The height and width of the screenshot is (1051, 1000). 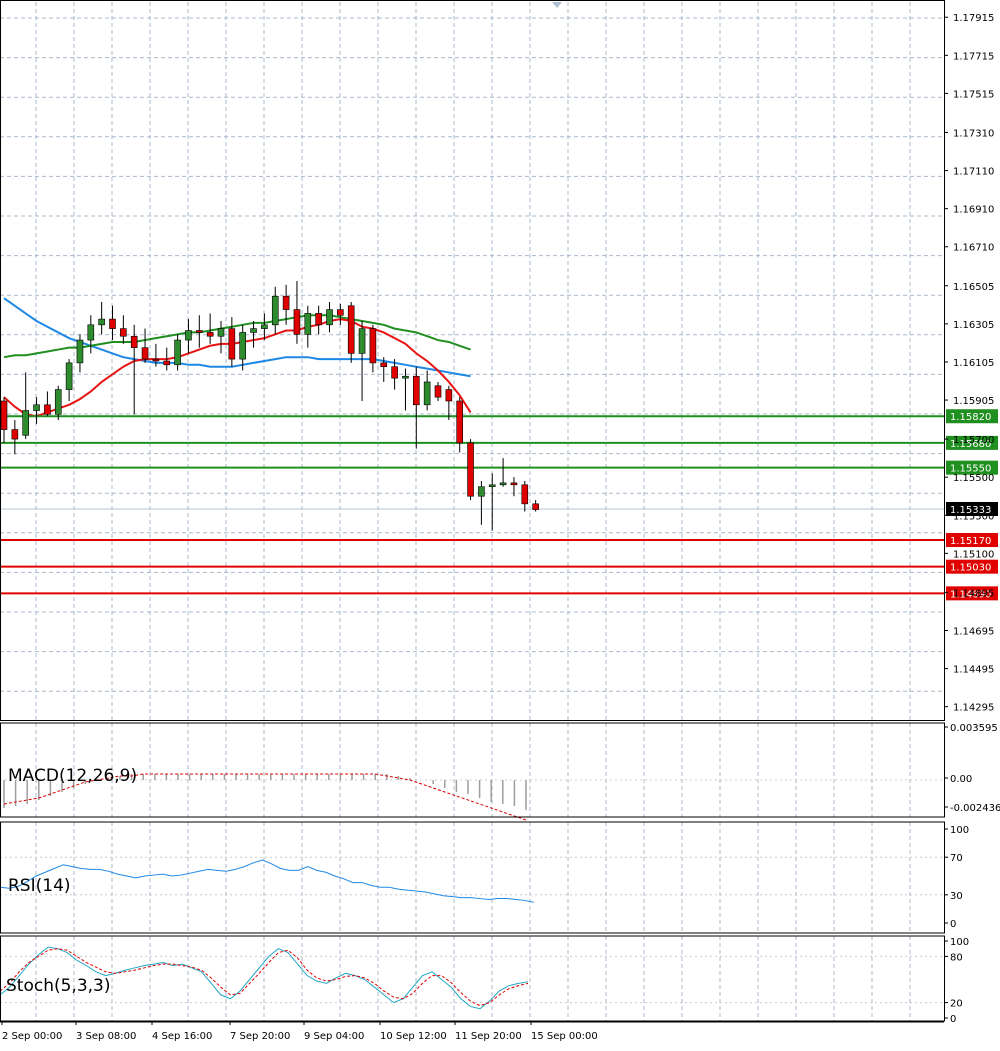 I want to click on time-tick-label: 11 Sep 20:00, so click(x=488, y=1036).